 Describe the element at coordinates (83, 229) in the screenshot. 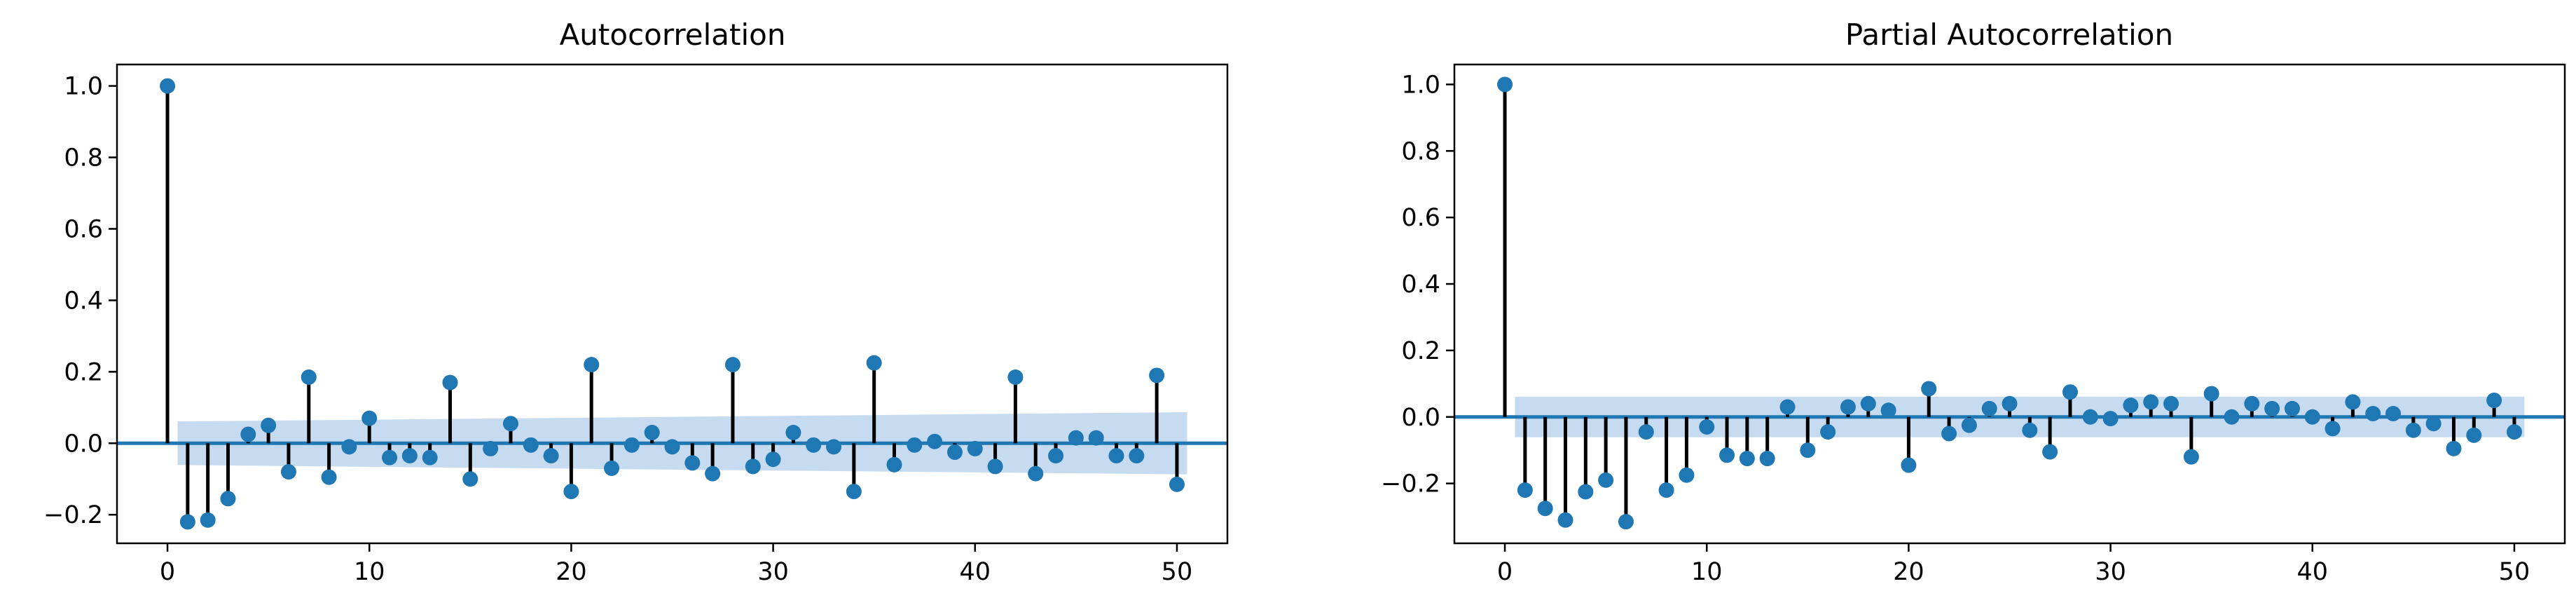

I see `acf-ytick-label: 0.6` at that location.